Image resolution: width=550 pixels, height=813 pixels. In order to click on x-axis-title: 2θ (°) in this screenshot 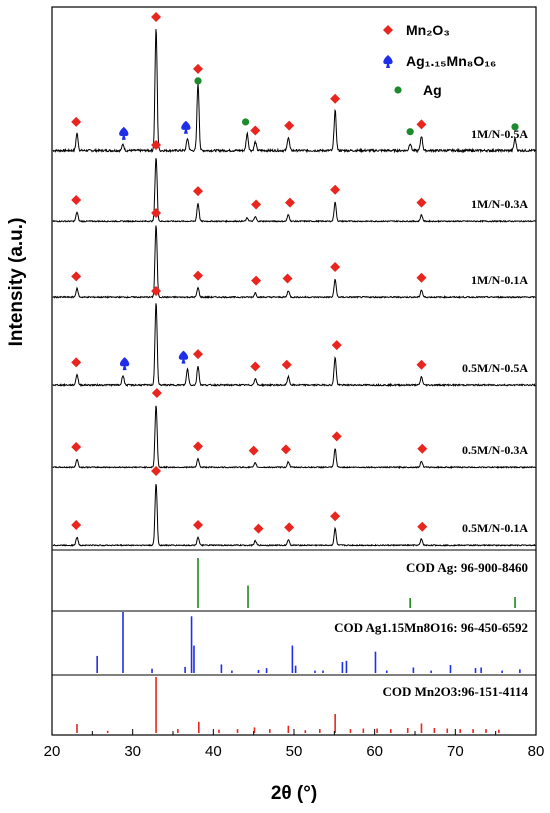, I will do `click(294, 793)`.